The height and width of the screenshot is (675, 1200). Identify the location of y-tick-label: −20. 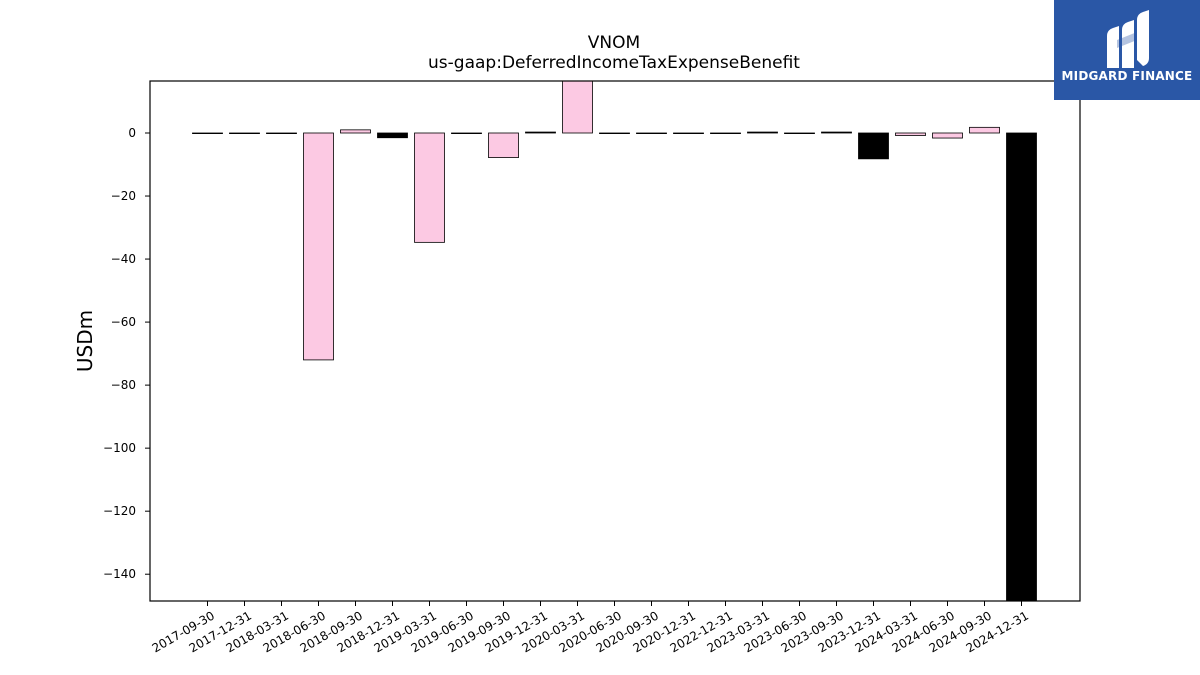
(123, 196).